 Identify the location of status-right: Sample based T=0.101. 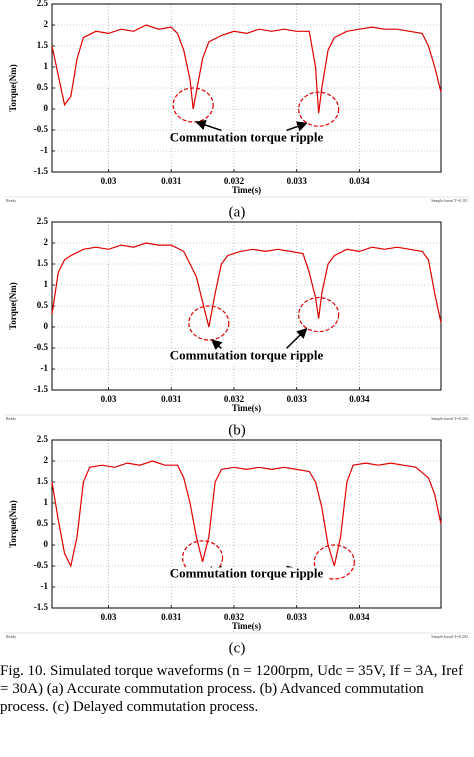
(449, 200).